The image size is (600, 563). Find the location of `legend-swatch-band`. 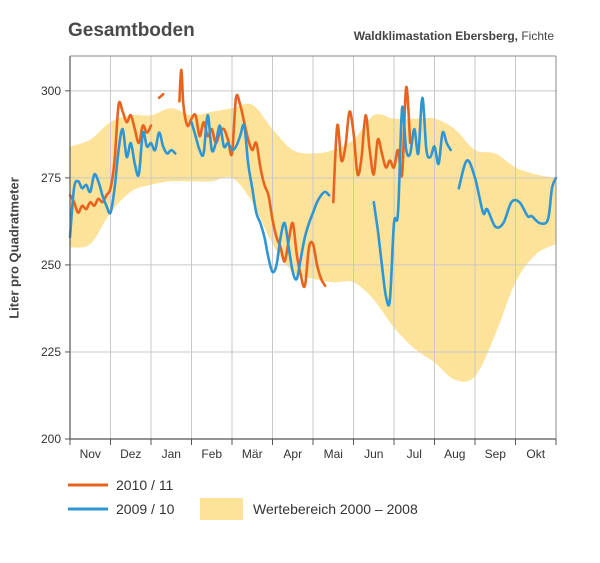

legend-swatch-band is located at coordinates (221, 509).